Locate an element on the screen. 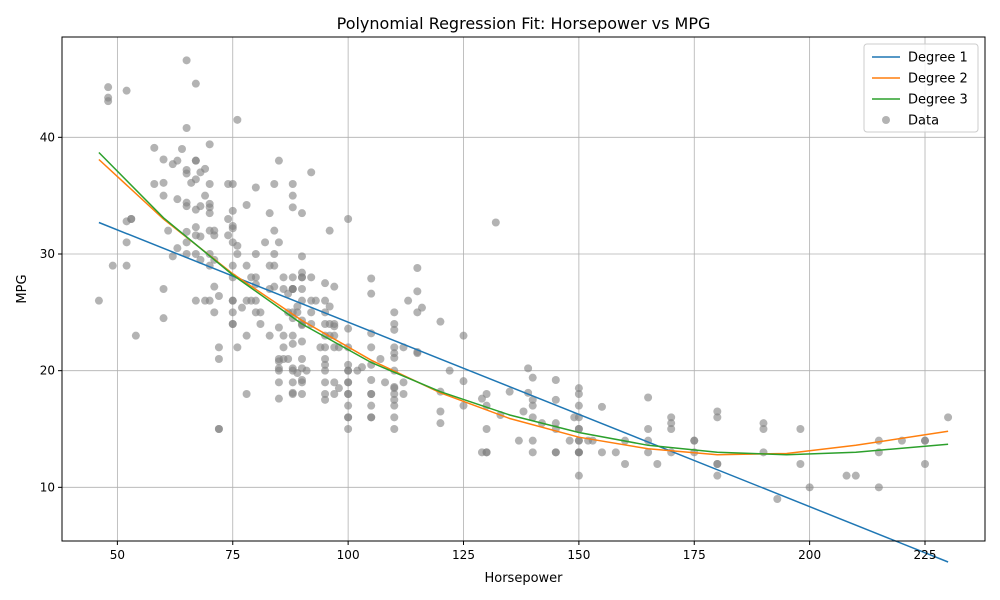 Image resolution: width=1000 pixels, height=600 pixels. y-axis-label: MPG is located at coordinates (22, 288).